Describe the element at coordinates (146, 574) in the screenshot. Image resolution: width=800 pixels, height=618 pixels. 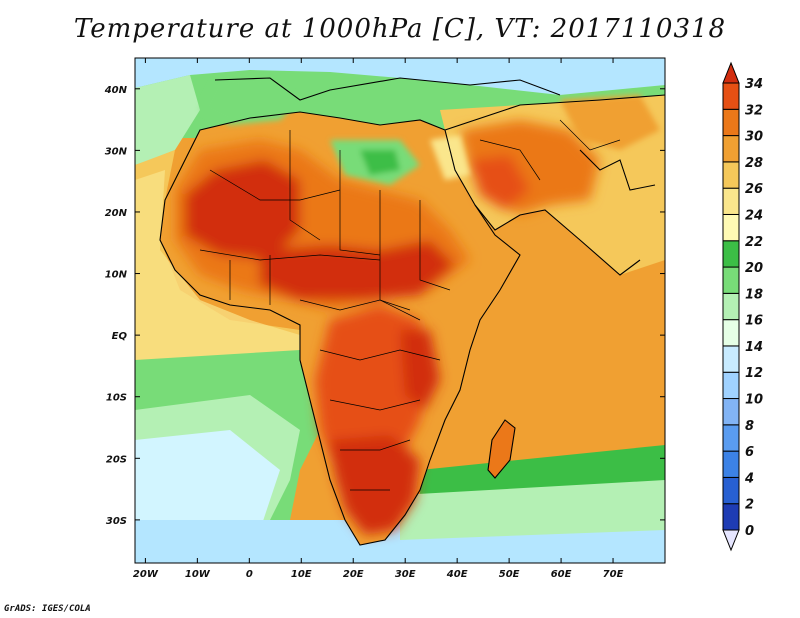
I see `lon-label: 20W` at that location.